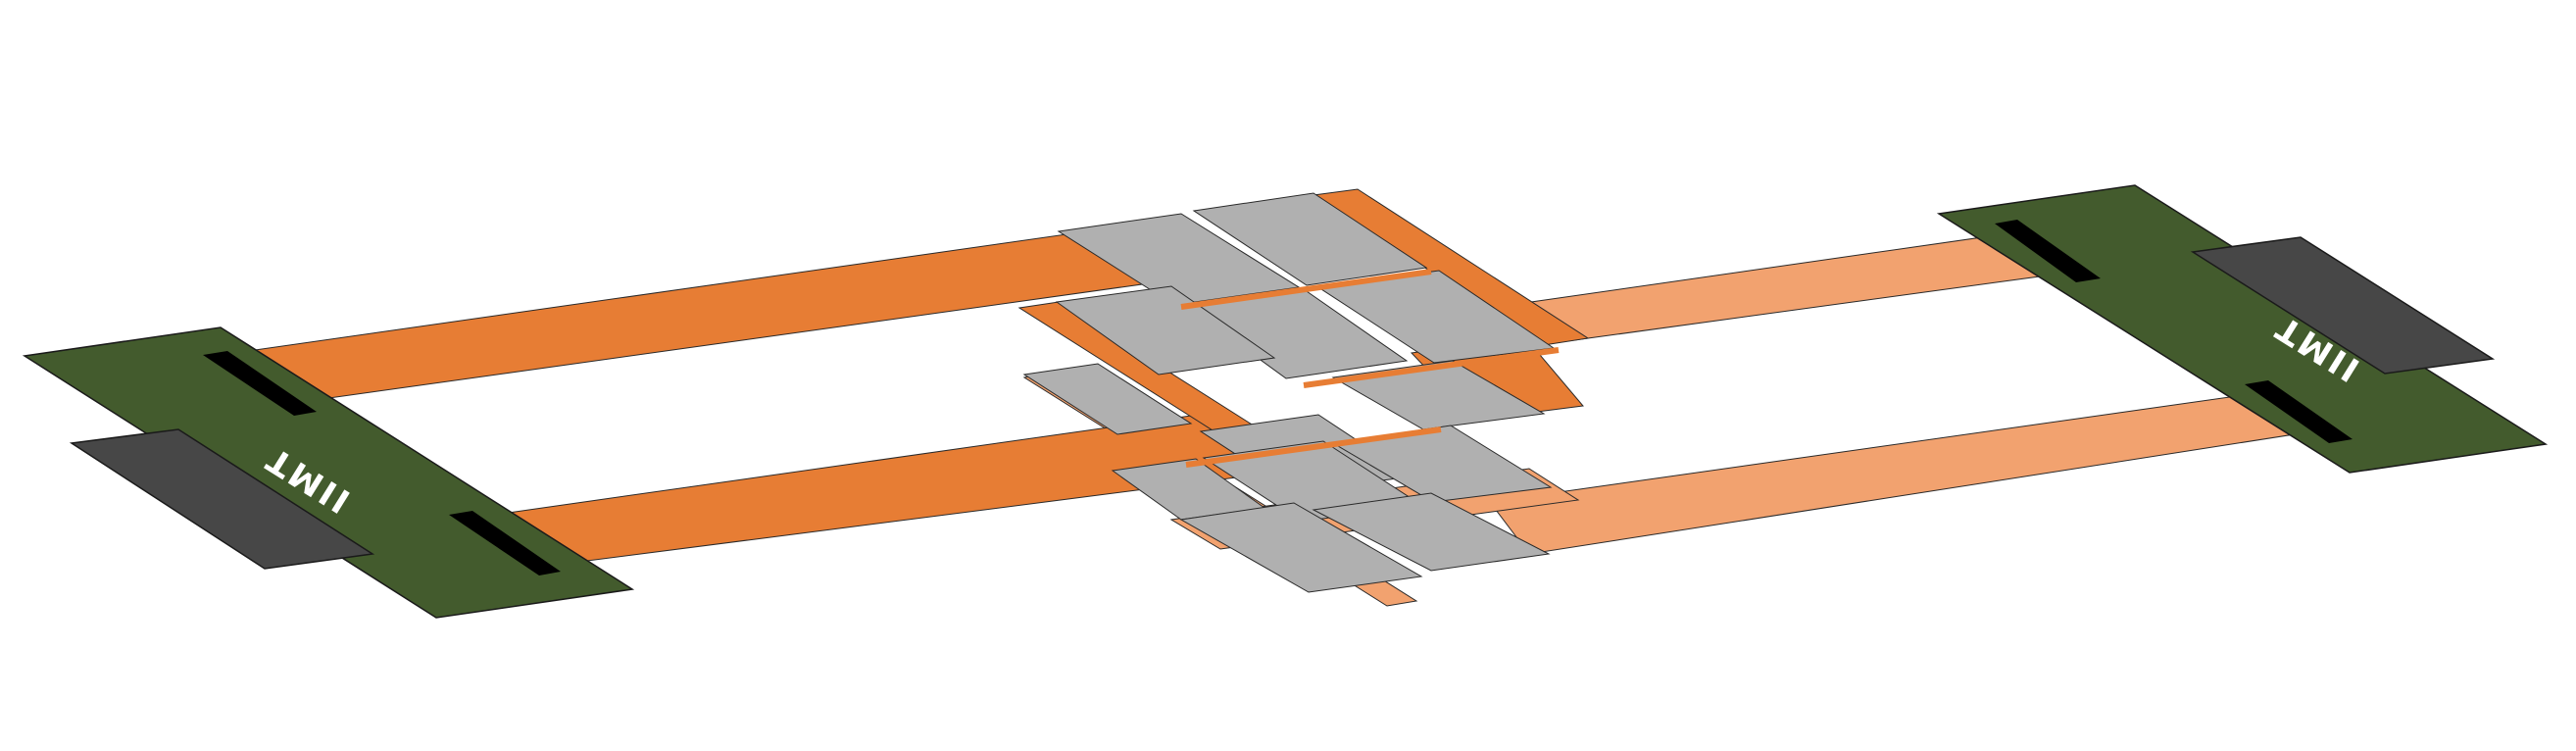 The image size is (2576, 751). Describe the element at coordinates (1179, 259) in the screenshot. I see `stiffener-top-left` at that location.